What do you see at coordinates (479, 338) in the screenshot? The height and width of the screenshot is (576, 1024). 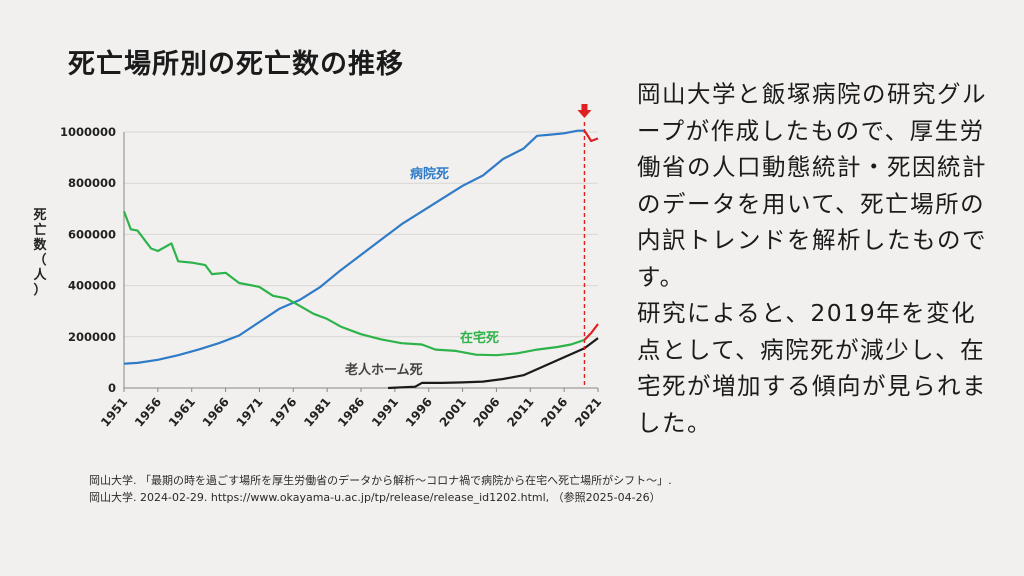 I see `series-label: 在宅死` at bounding box center [479, 338].